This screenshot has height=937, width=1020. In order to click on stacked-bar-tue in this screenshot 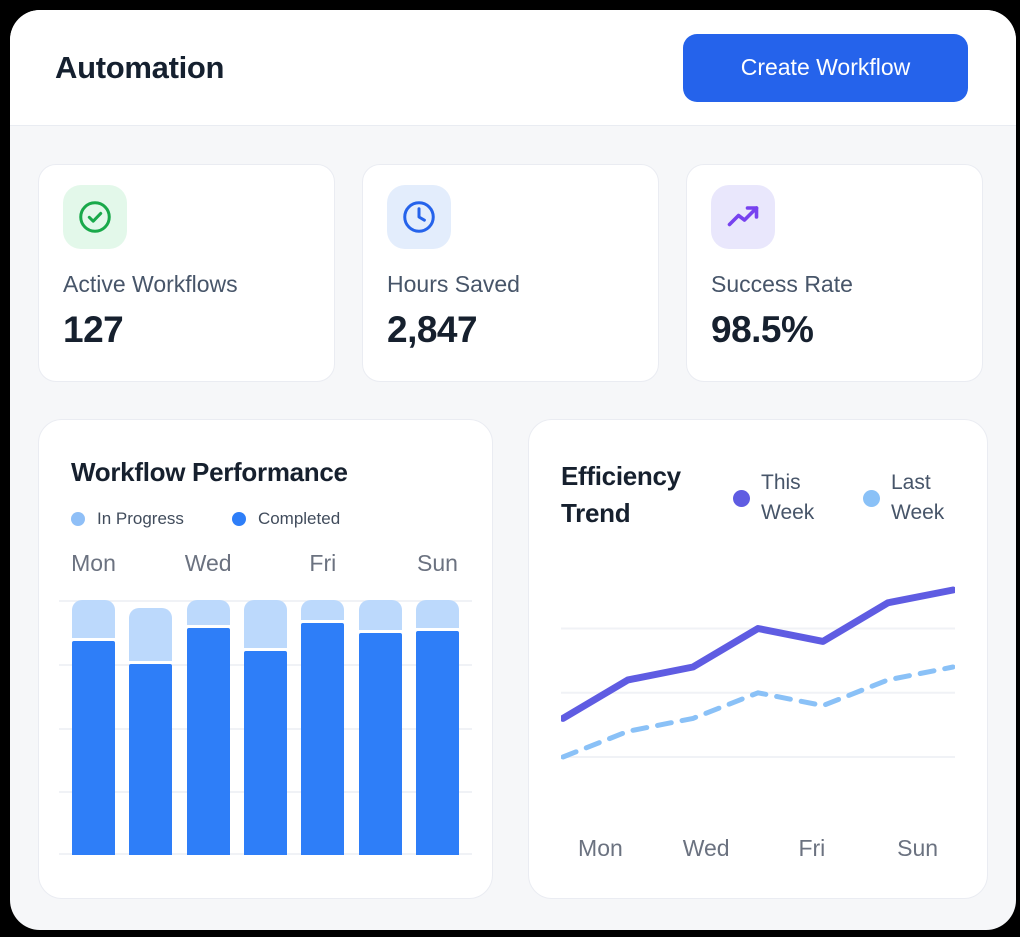, I will do `click(151, 731)`.